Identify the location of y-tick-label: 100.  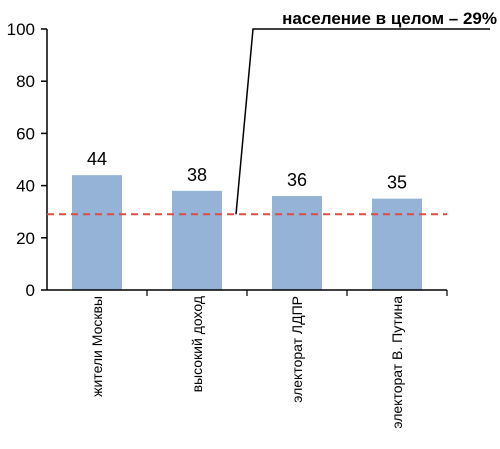
(21, 29).